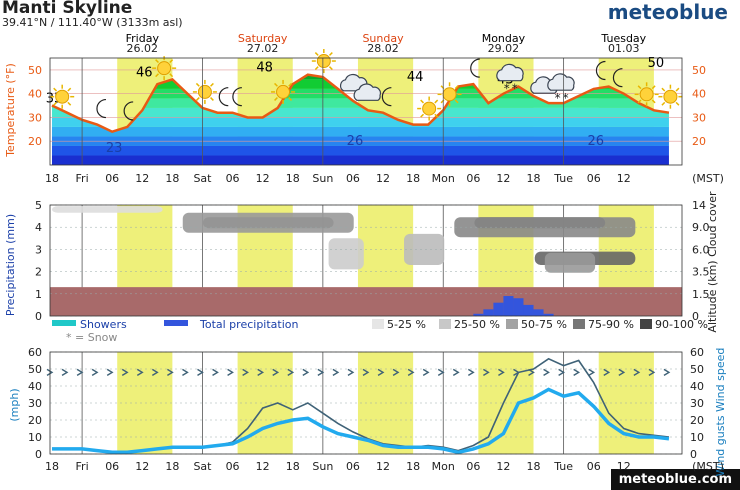  I want to click on cloud-legend-label: 5-25 %, so click(406, 324).